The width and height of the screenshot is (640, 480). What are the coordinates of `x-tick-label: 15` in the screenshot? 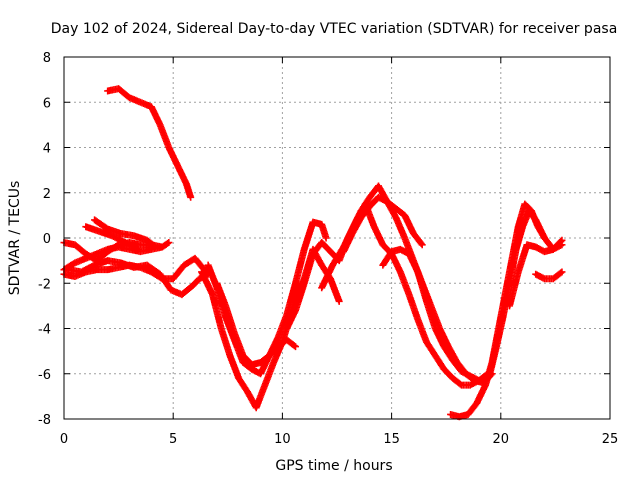 It's located at (391, 439).